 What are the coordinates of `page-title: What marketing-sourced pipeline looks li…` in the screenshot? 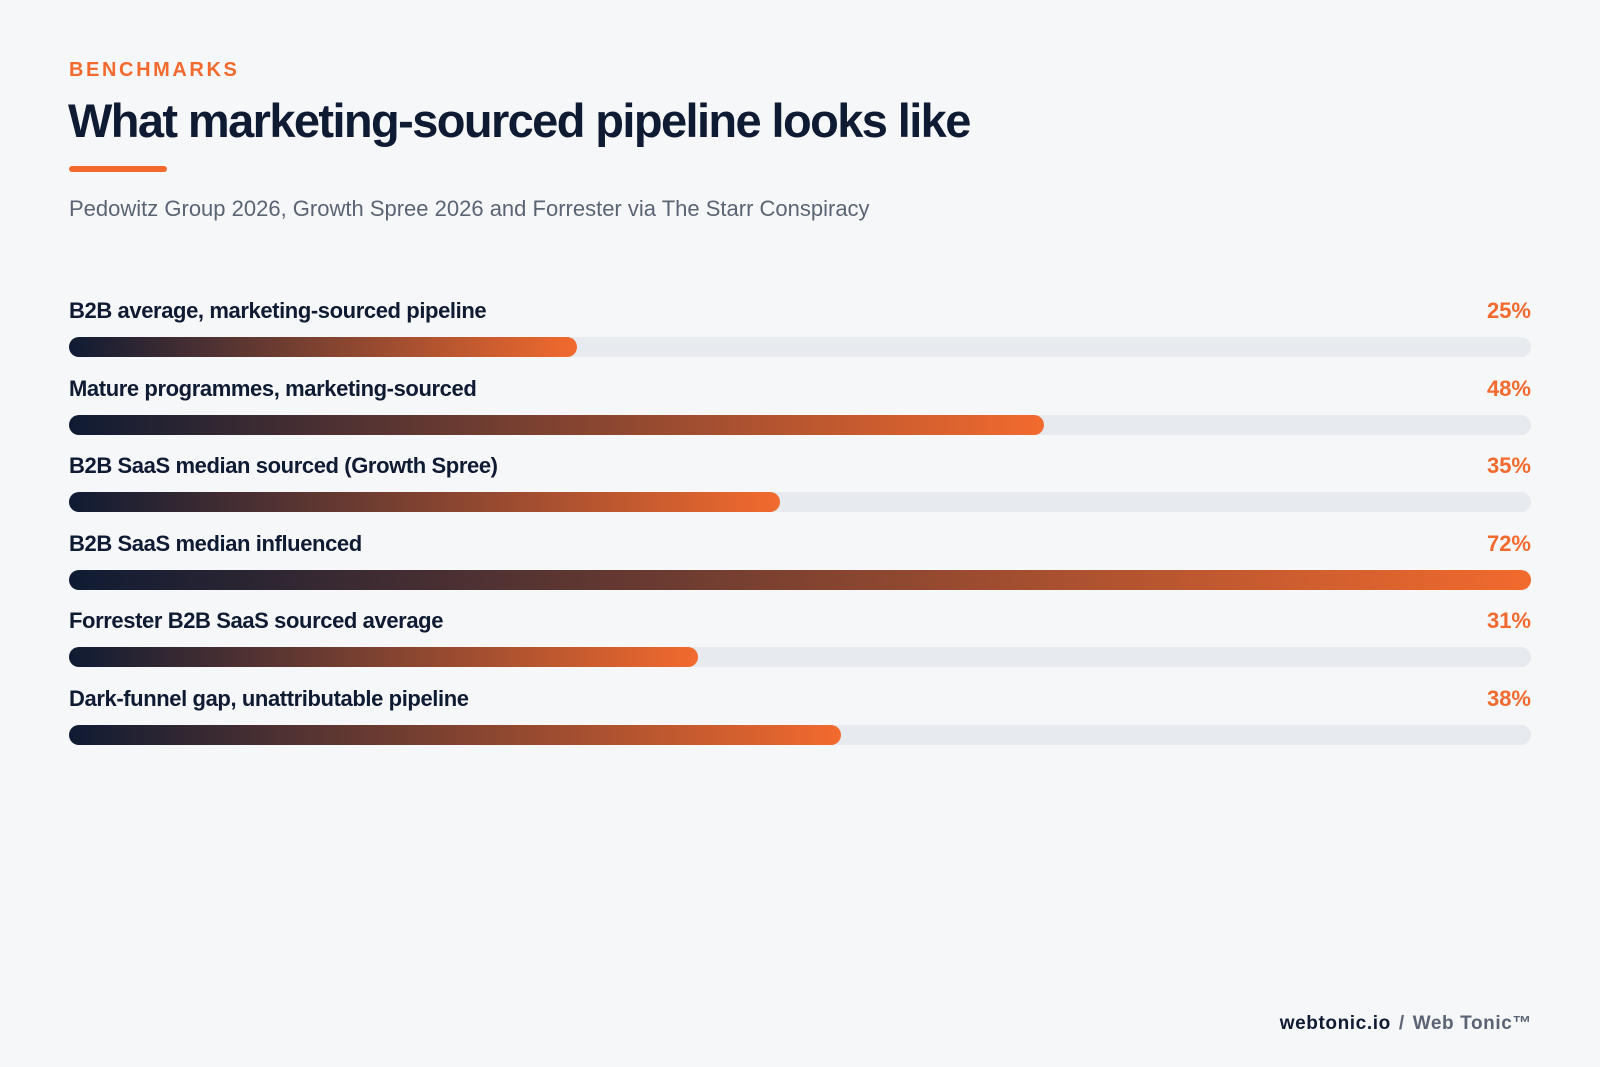 It's located at (519, 120).